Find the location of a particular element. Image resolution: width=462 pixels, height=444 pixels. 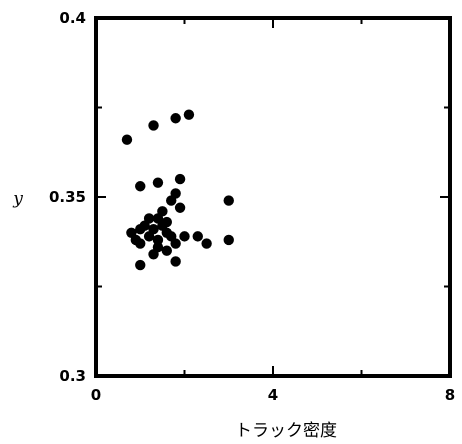

x-axis-label: トラック密度 is located at coordinates (286, 431).